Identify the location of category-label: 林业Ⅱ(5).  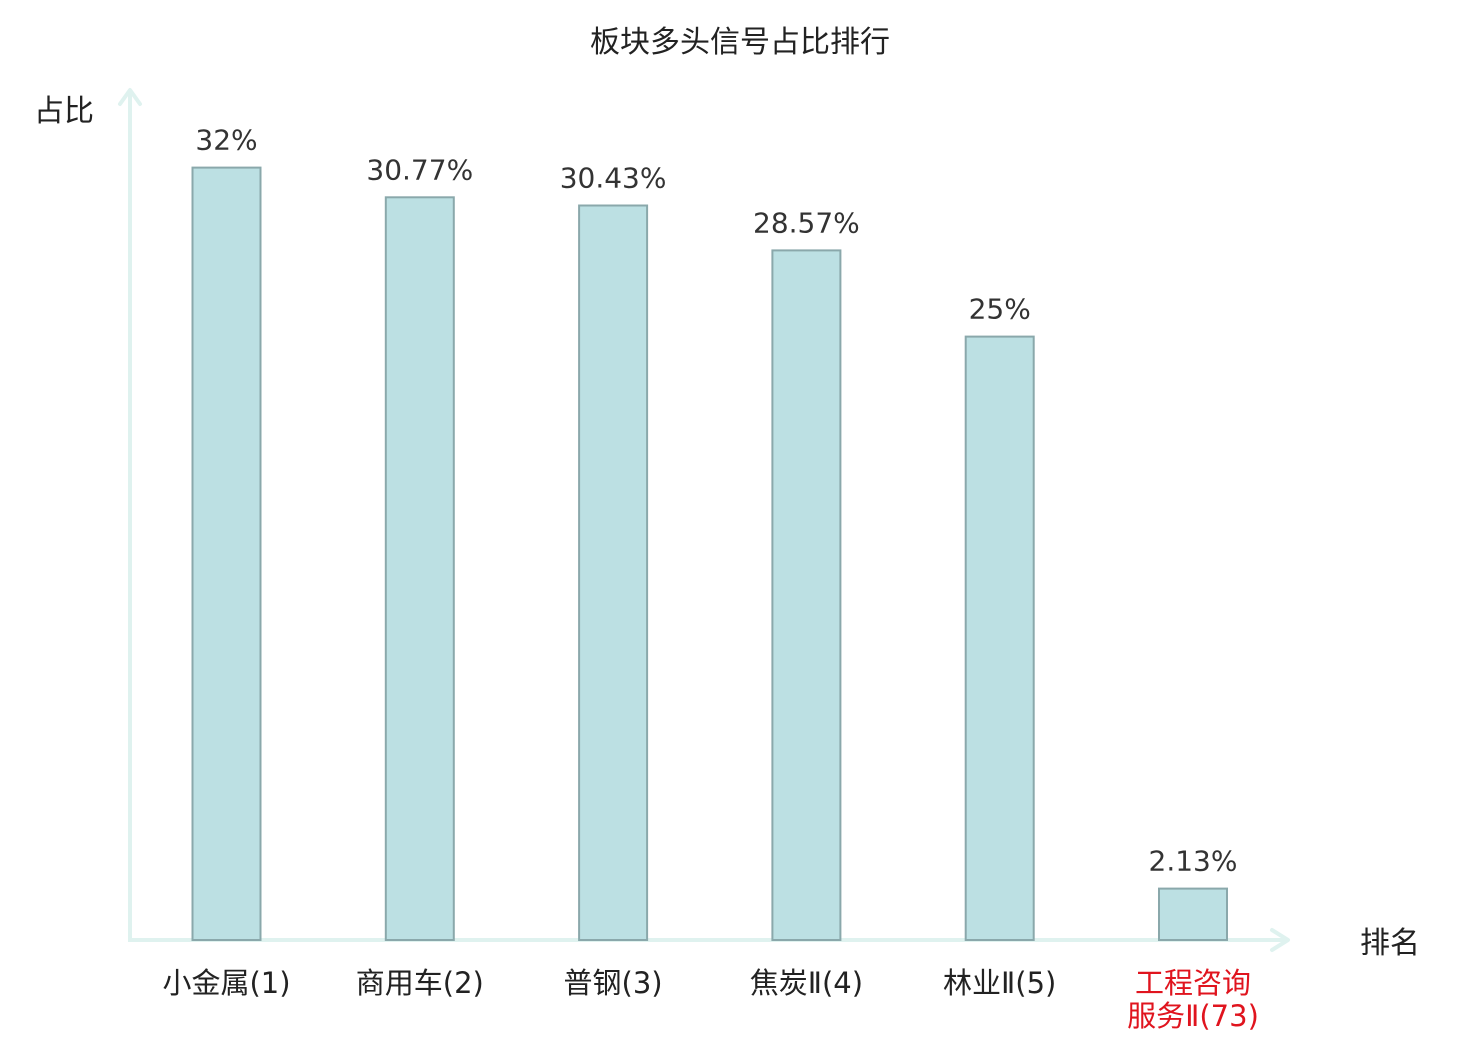
(999, 983).